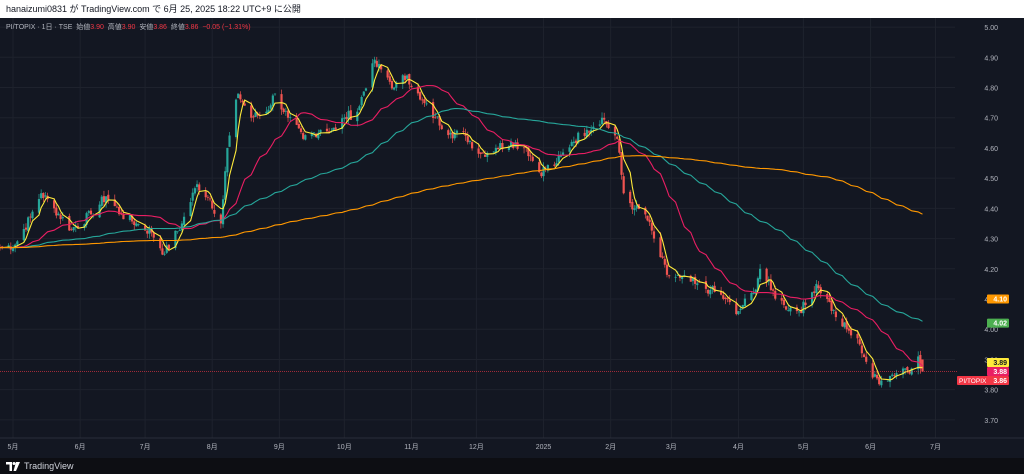  What do you see at coordinates (512, 466) in the screenshot?
I see `footer-bar: TradingView` at bounding box center [512, 466].